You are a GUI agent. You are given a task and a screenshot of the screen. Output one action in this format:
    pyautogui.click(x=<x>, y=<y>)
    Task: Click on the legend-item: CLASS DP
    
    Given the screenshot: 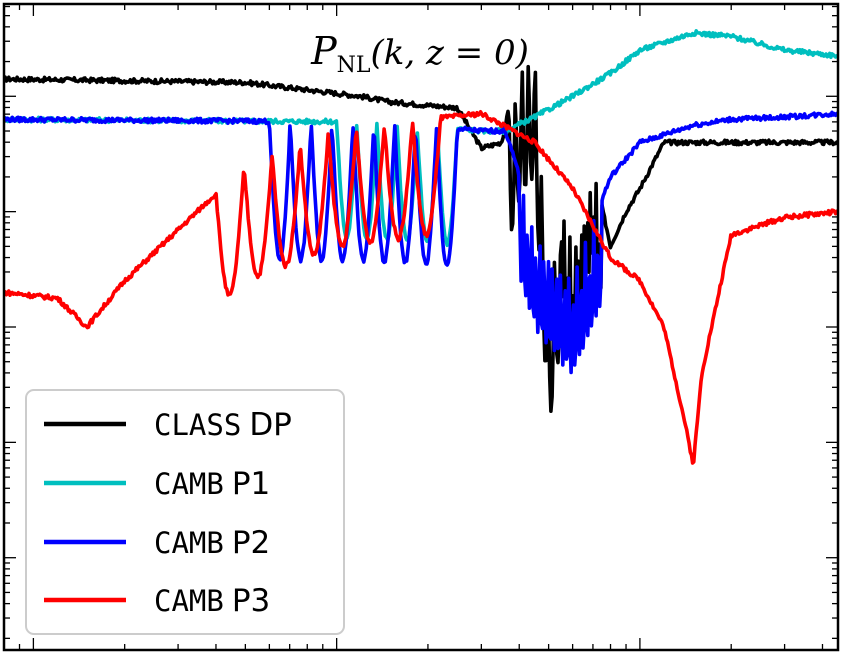 What is the action you would take?
    pyautogui.click(x=168, y=425)
    